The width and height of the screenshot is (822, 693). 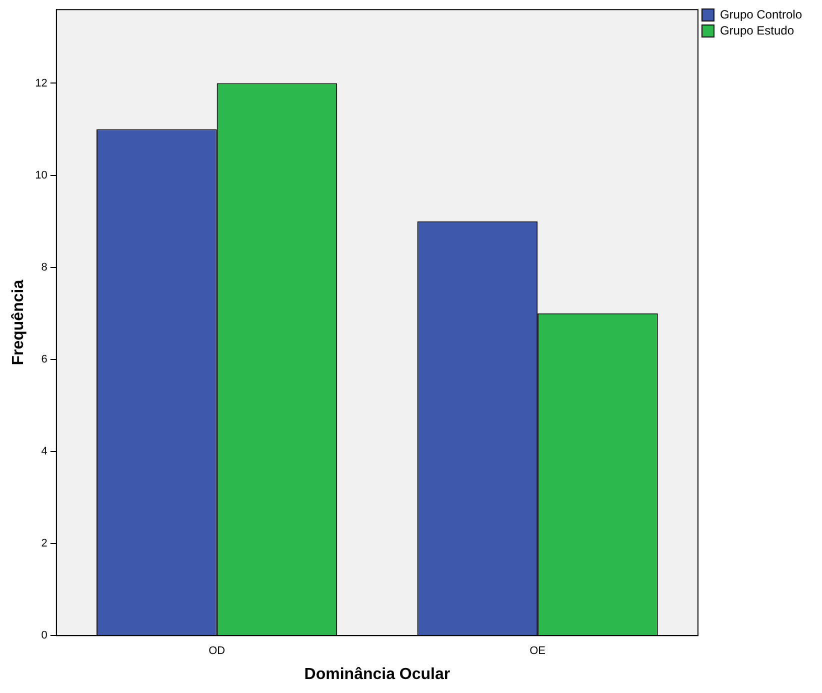 What do you see at coordinates (44, 267) in the screenshot?
I see `y-tick-label: 8` at bounding box center [44, 267].